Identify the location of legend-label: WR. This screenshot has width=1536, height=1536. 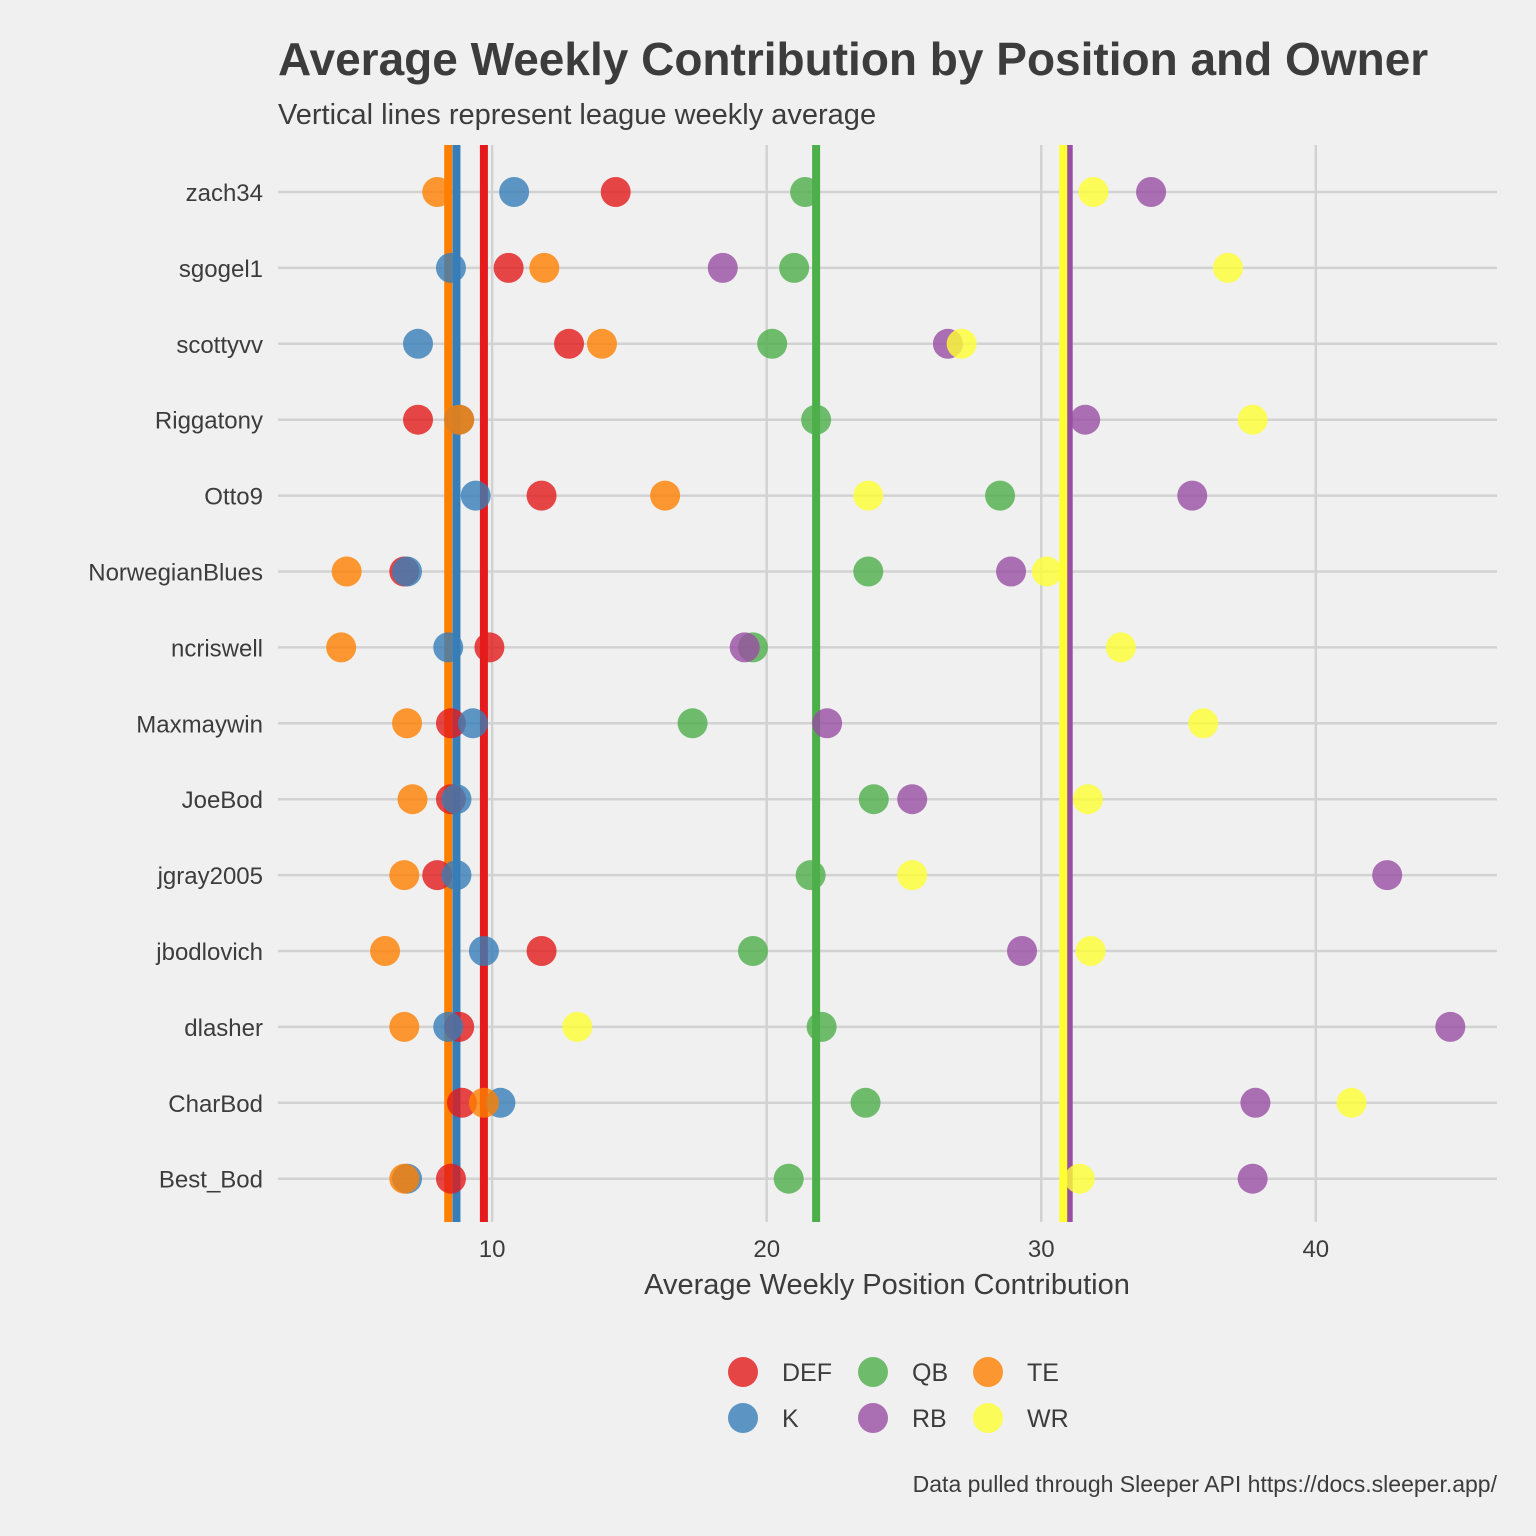
(1048, 1419).